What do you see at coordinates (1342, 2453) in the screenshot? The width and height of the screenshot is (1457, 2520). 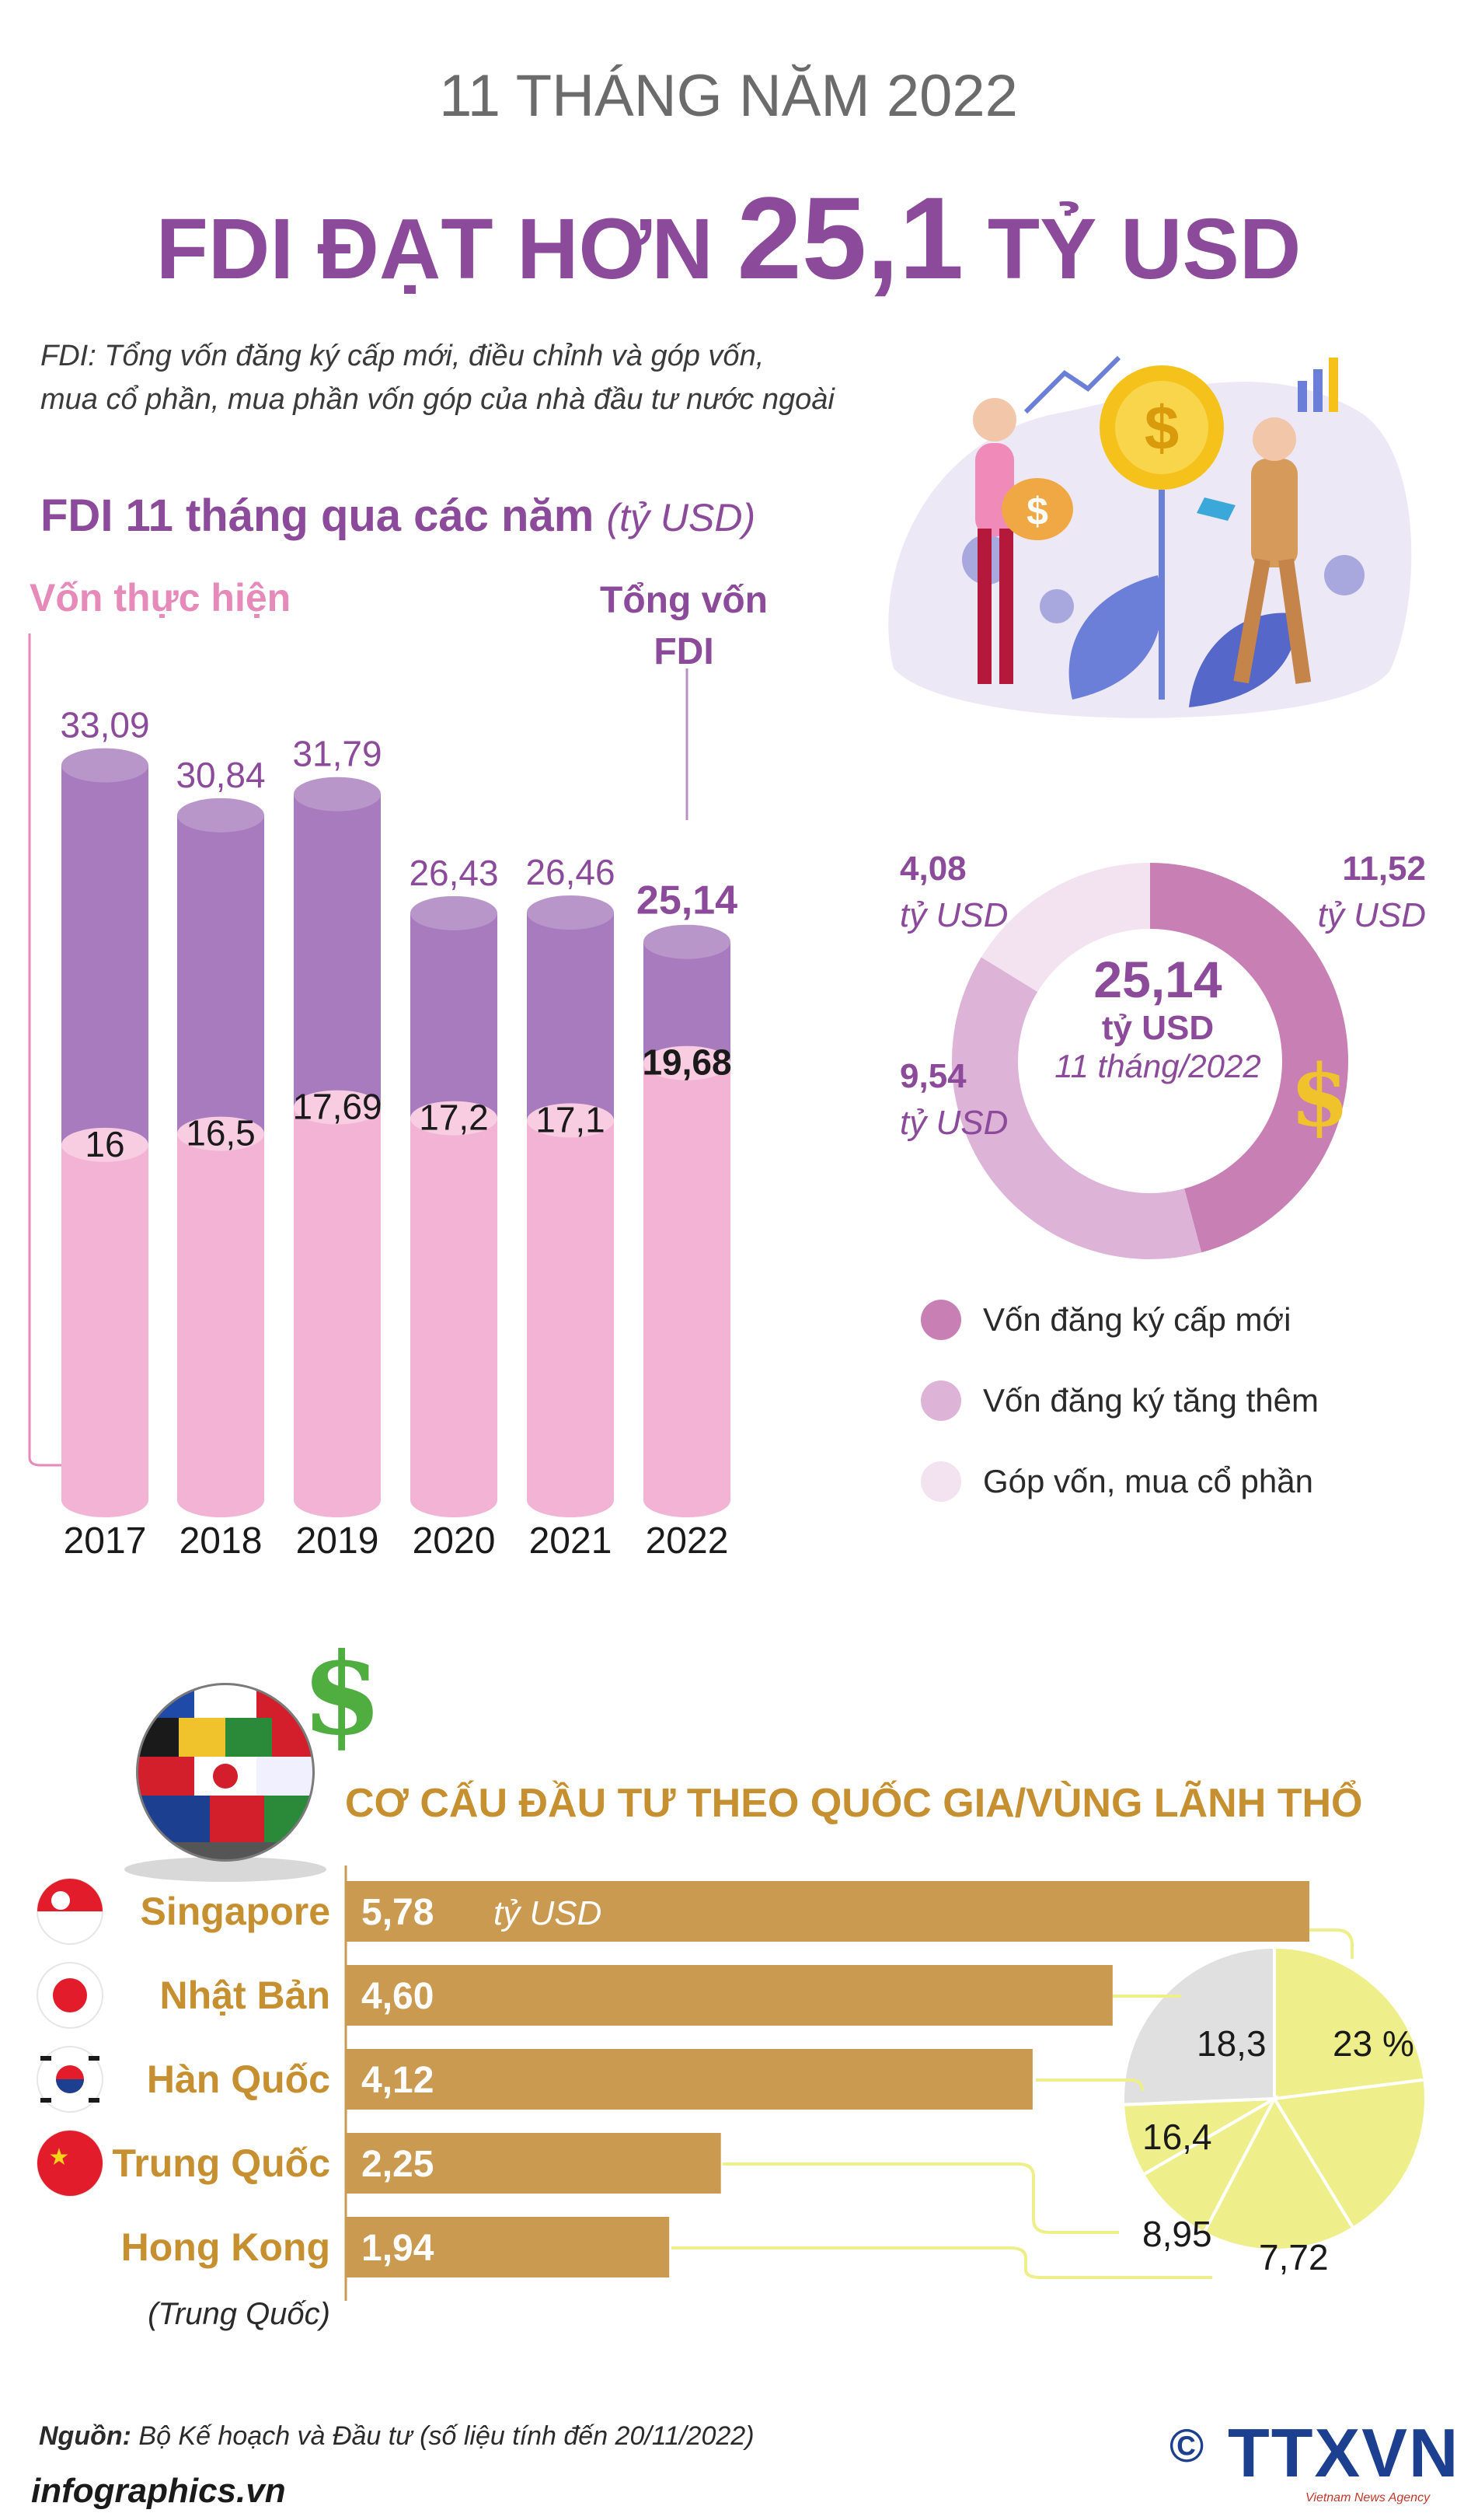 I see `ttxvn-logo: TTXVN` at bounding box center [1342, 2453].